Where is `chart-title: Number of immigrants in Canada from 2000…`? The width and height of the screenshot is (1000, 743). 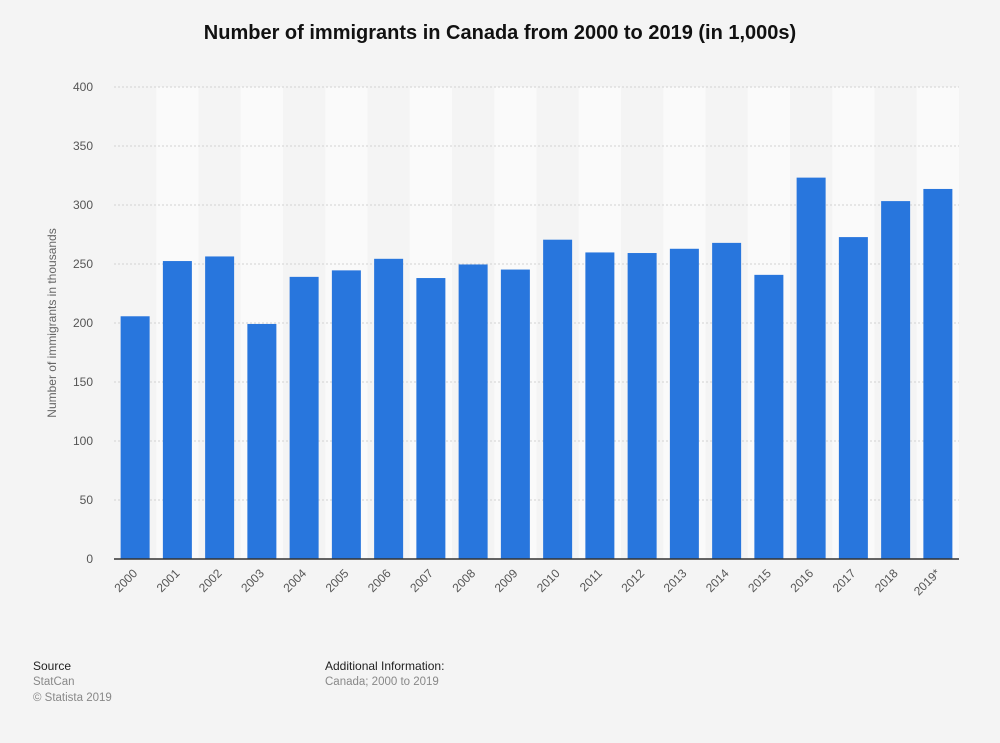
chart-title: Number of immigrants in Canada from 2000… is located at coordinates (500, 33).